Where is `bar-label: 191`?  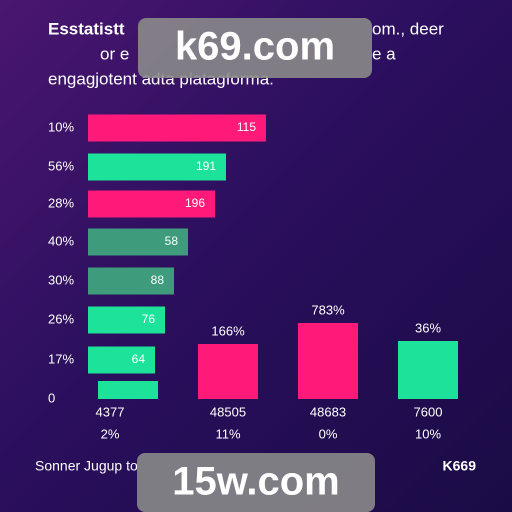 bar-label: 191 is located at coordinates (206, 166).